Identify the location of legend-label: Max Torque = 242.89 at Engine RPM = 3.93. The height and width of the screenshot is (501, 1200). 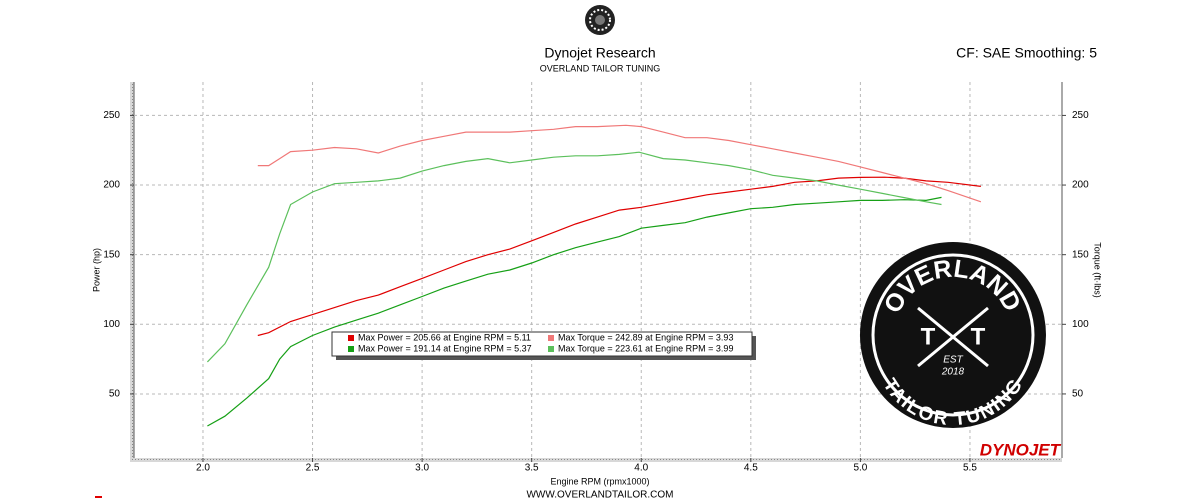
(645, 337).